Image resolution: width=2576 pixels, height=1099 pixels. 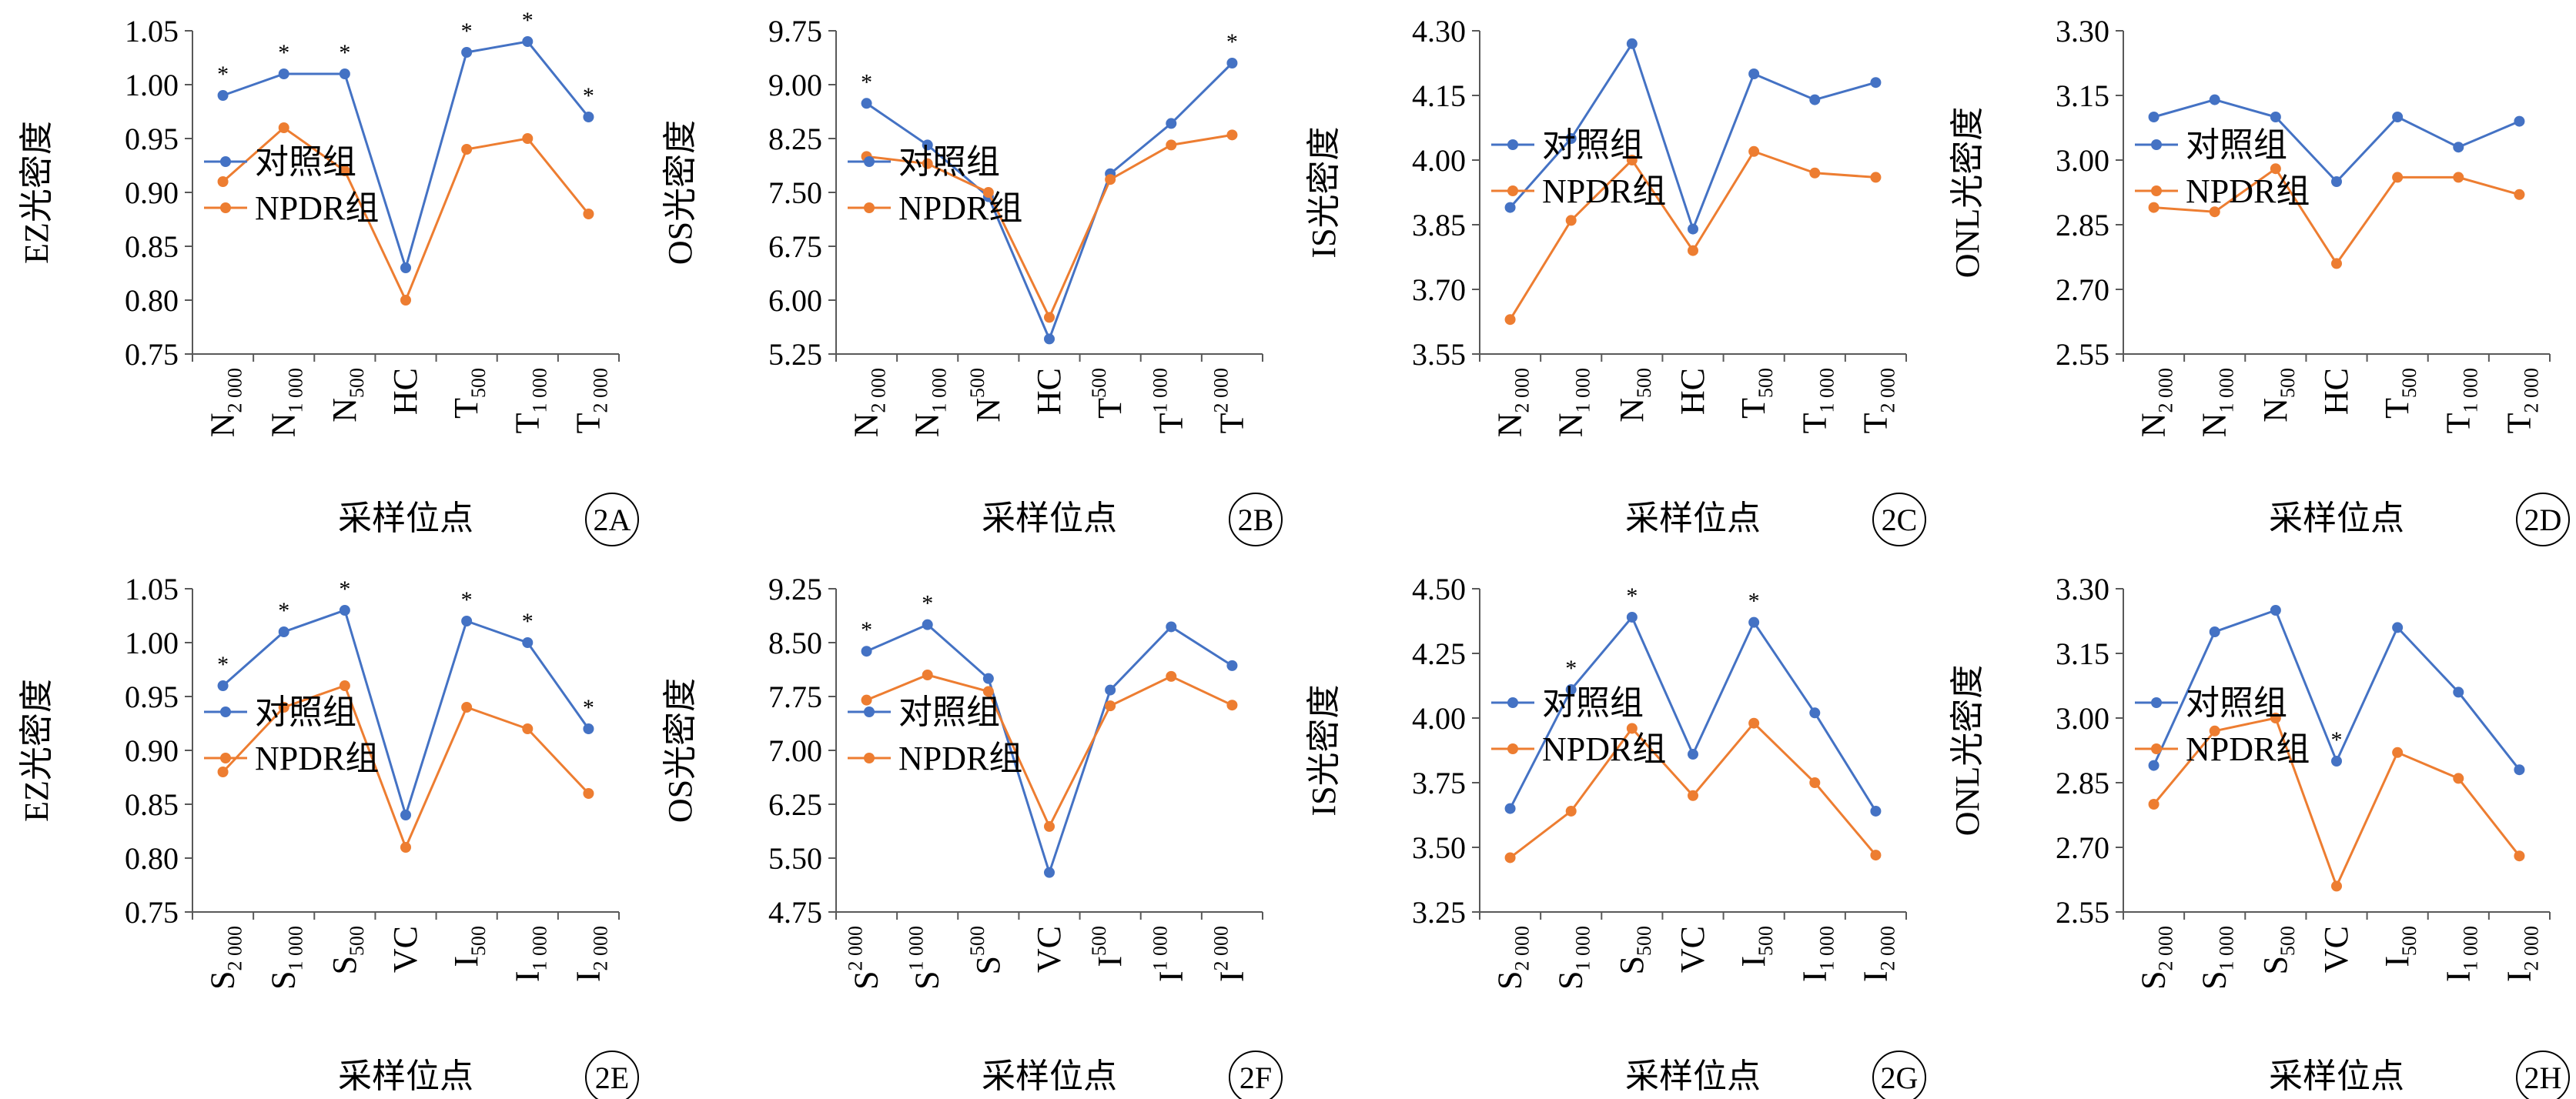 I want to click on x-tick-label: I500, so click(x=1756, y=946).